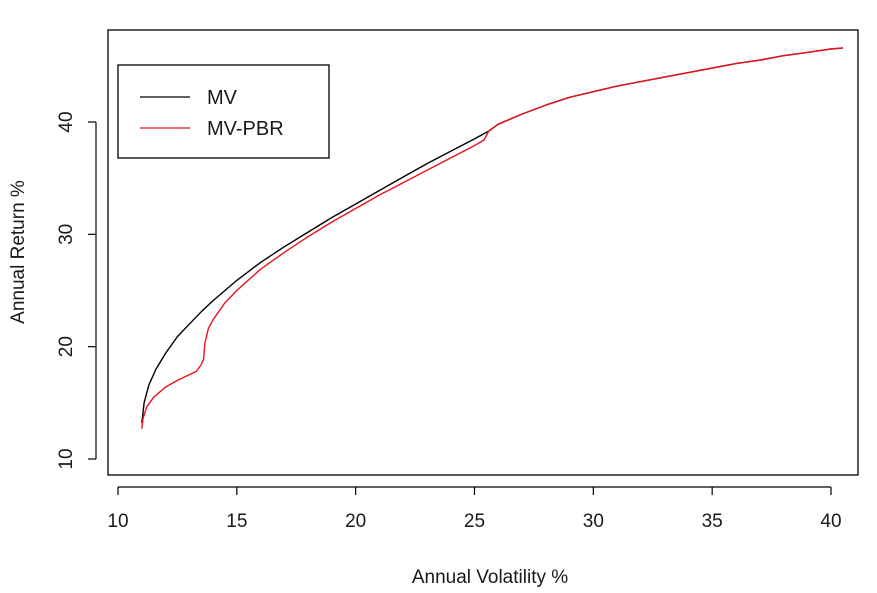  I want to click on legend: MV MV-PBR, so click(223, 111).